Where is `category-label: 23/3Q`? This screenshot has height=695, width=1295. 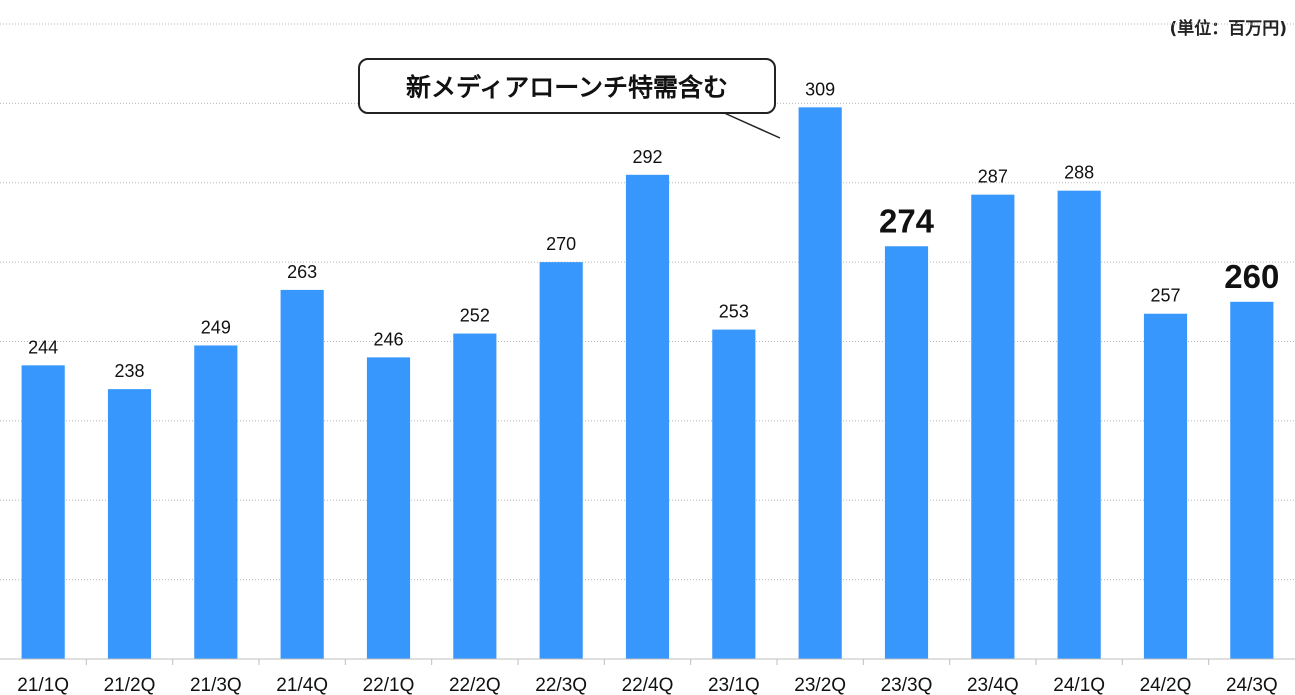 category-label: 23/3Q is located at coordinates (907, 685).